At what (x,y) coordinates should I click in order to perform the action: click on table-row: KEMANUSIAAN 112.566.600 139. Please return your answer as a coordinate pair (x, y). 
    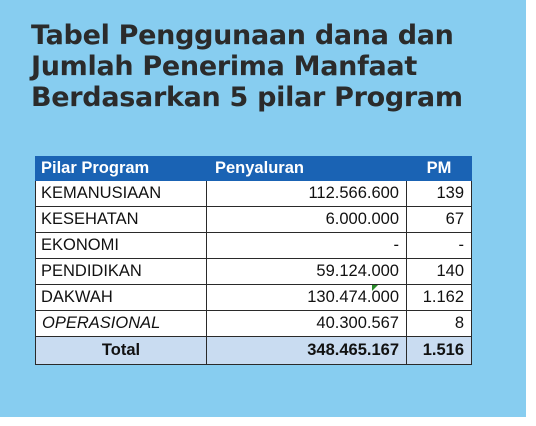
    Looking at the image, I should click on (253, 193).